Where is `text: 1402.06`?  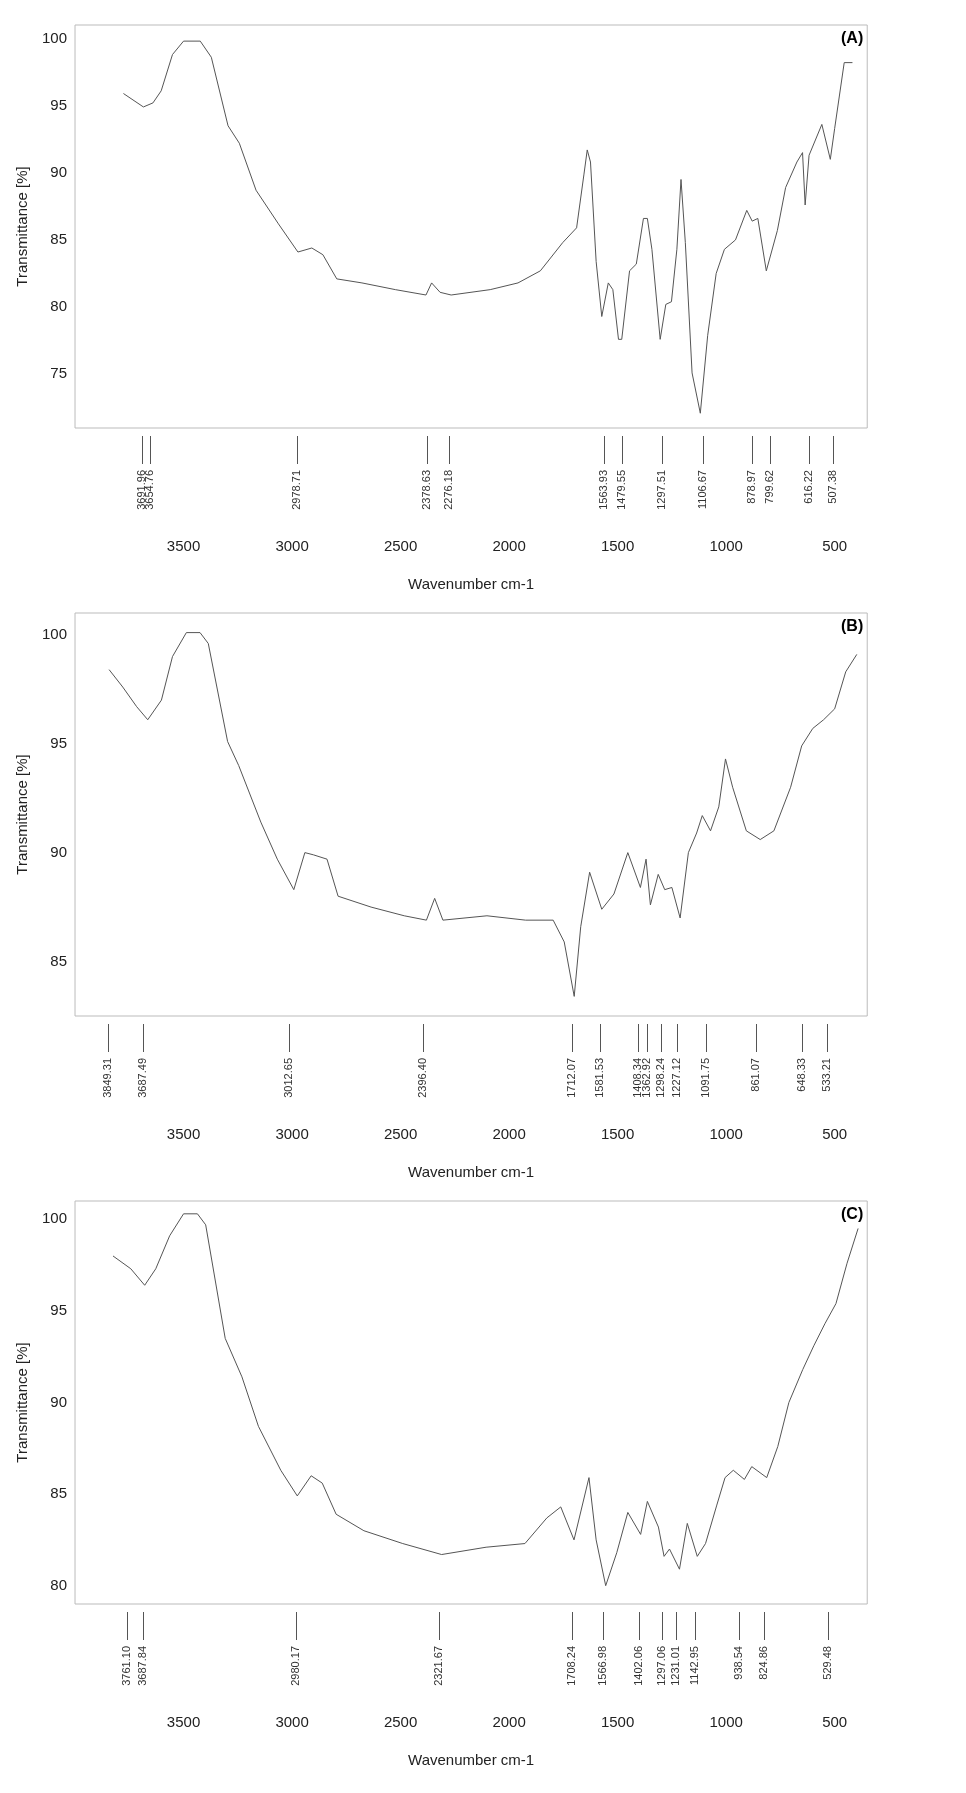 text: 1402.06 is located at coordinates (638, 1666).